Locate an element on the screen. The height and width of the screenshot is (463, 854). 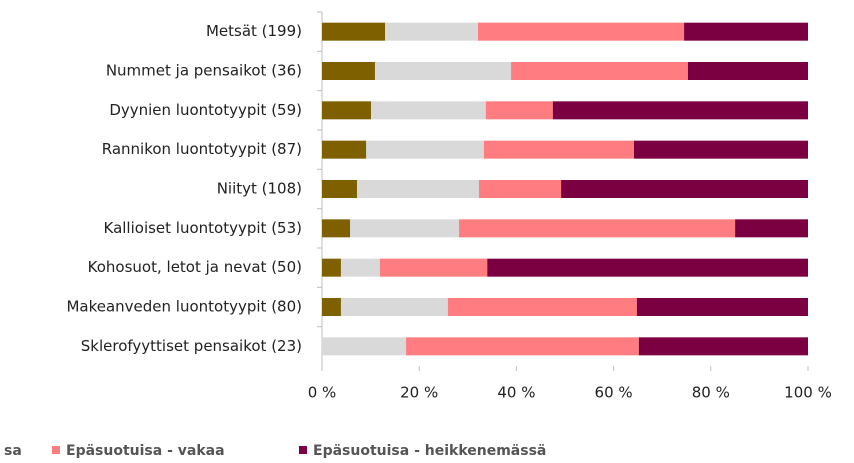
y-tick-label: Makeanveden luontotyypit (80) is located at coordinates (184, 307).